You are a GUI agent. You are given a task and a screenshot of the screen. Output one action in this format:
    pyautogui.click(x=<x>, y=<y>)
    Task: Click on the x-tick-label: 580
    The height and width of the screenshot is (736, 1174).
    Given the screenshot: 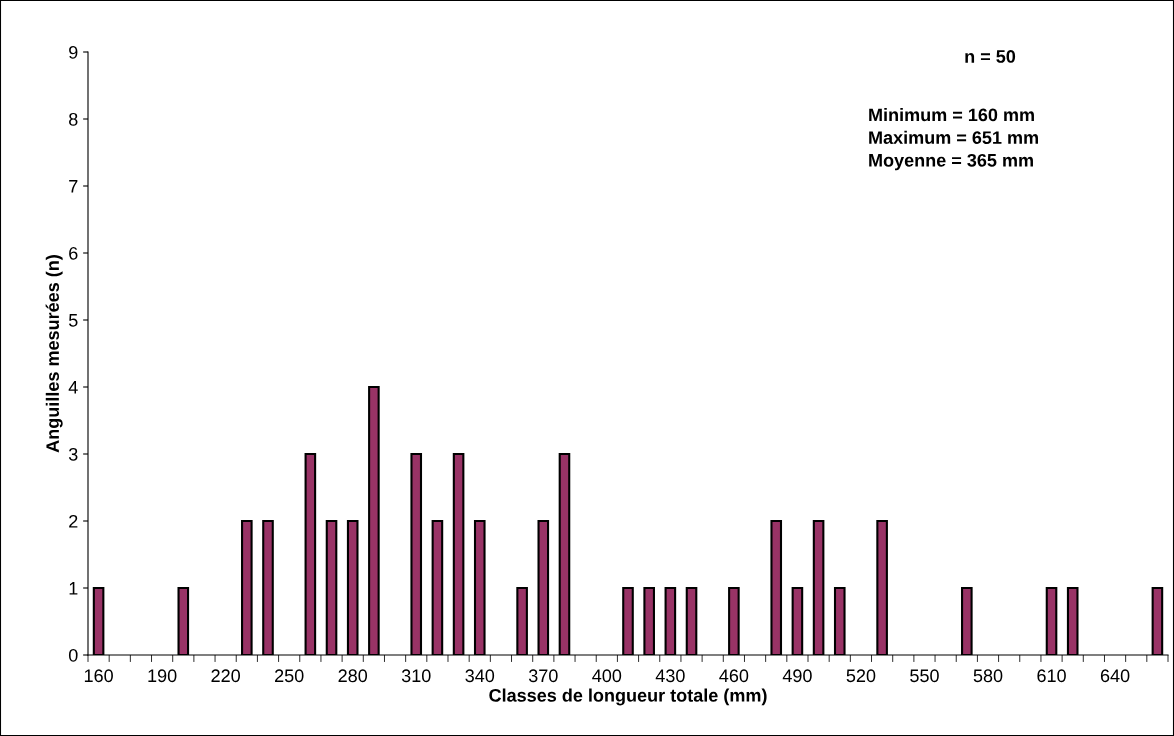 What is the action you would take?
    pyautogui.click(x=988, y=676)
    